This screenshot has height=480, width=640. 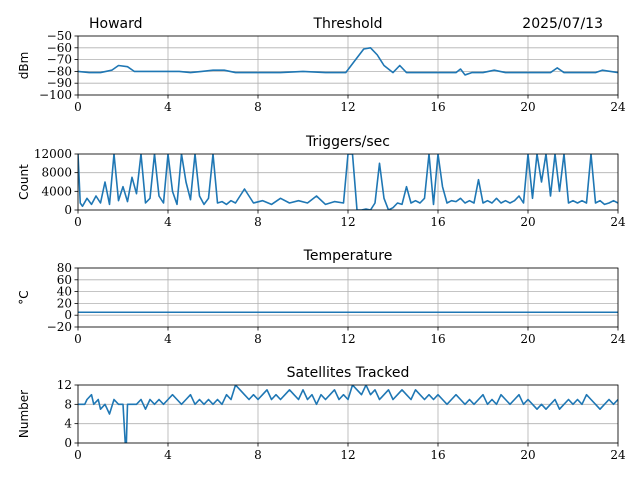 What do you see at coordinates (437, 222) in the screenshot?
I see `triggers-sec-x-tick-label: 16` at bounding box center [437, 222].